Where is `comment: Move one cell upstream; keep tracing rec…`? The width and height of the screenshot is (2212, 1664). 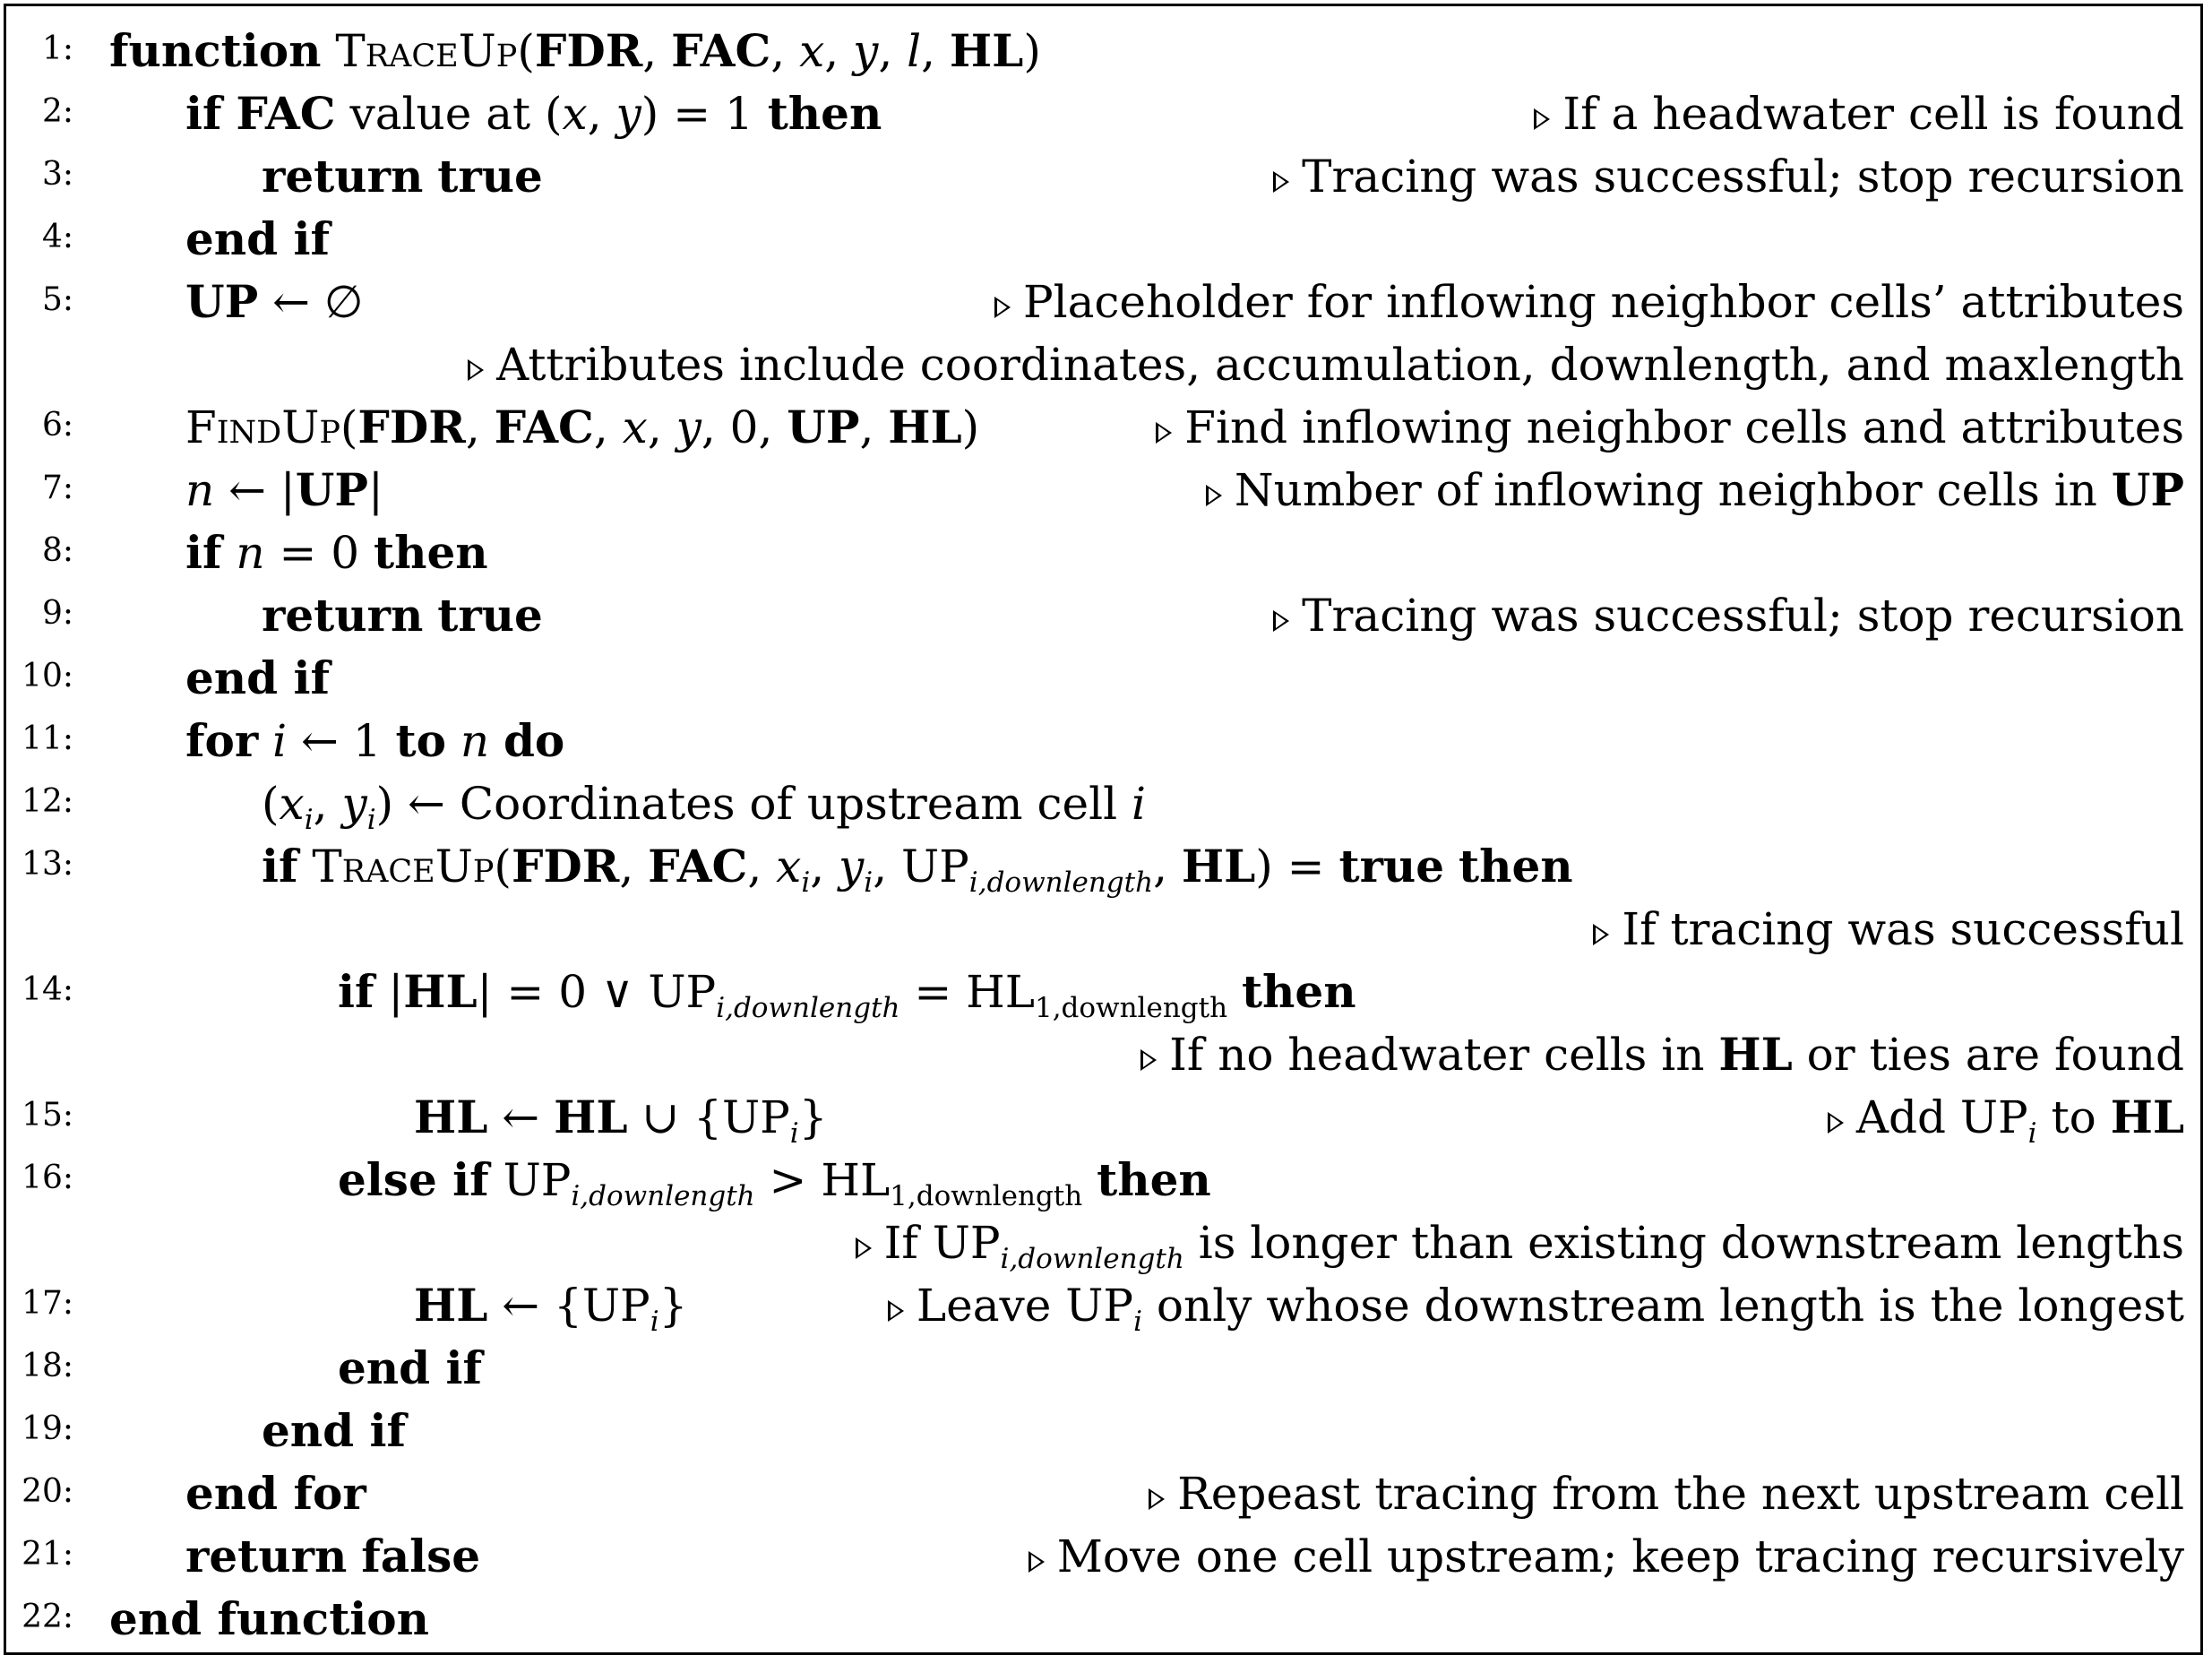 comment: Move one cell upstream; keep tracing rec… is located at coordinates (1606, 1556).